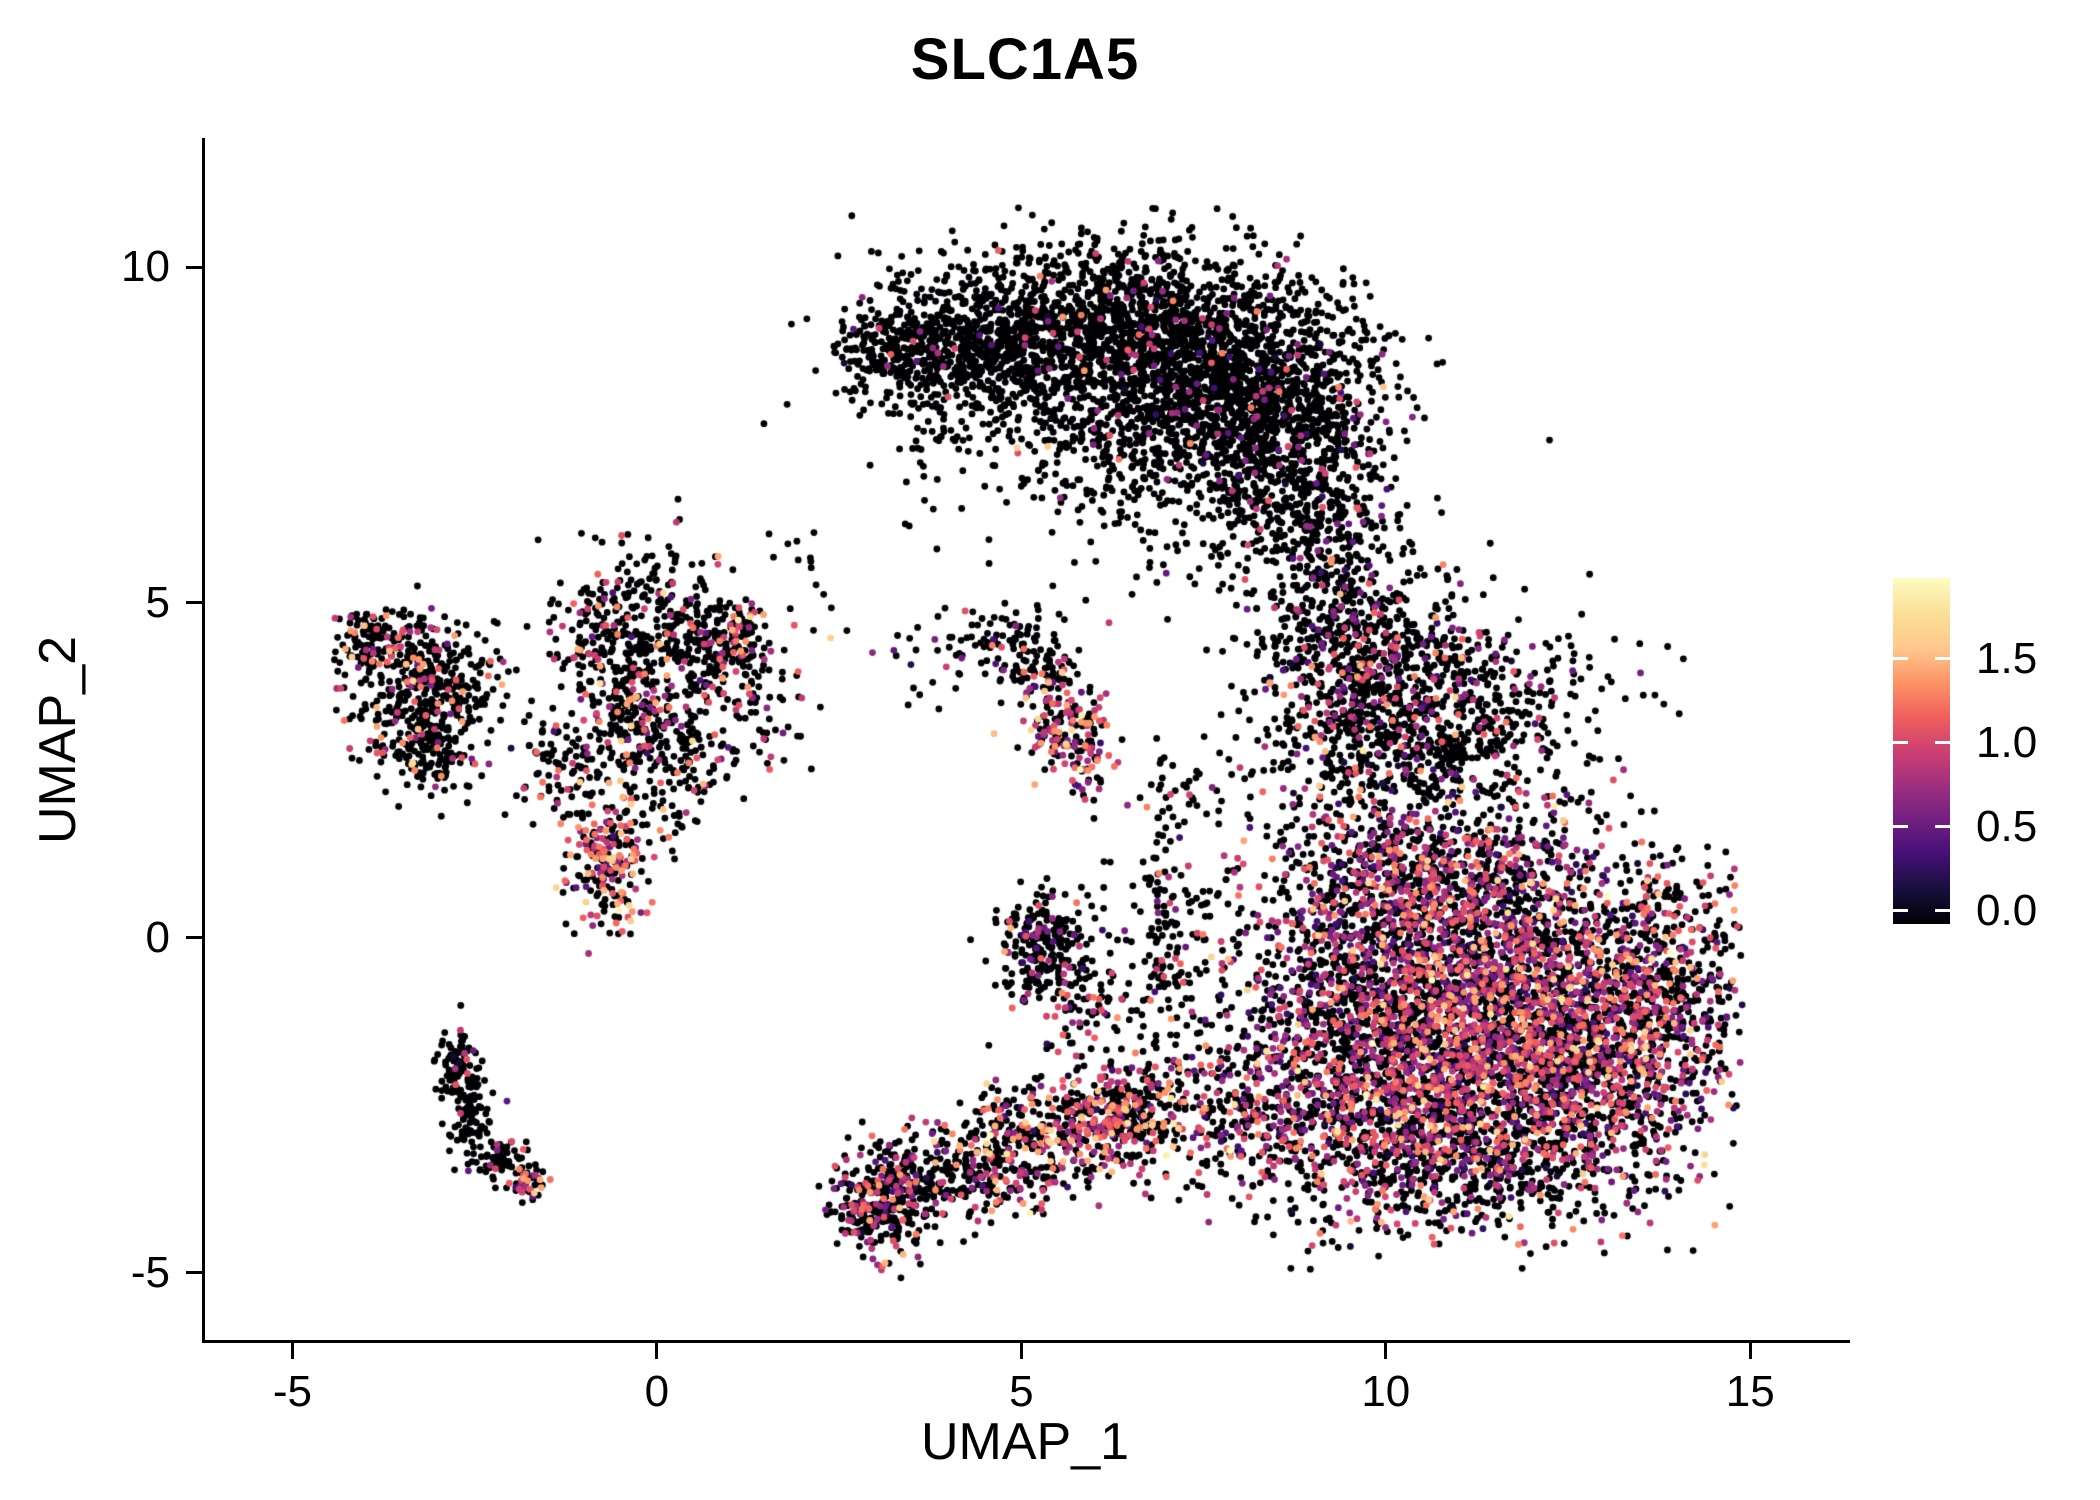 The image size is (2100, 1500). Describe the element at coordinates (150, 1272) in the screenshot. I see `y-tick-label: -5` at that location.